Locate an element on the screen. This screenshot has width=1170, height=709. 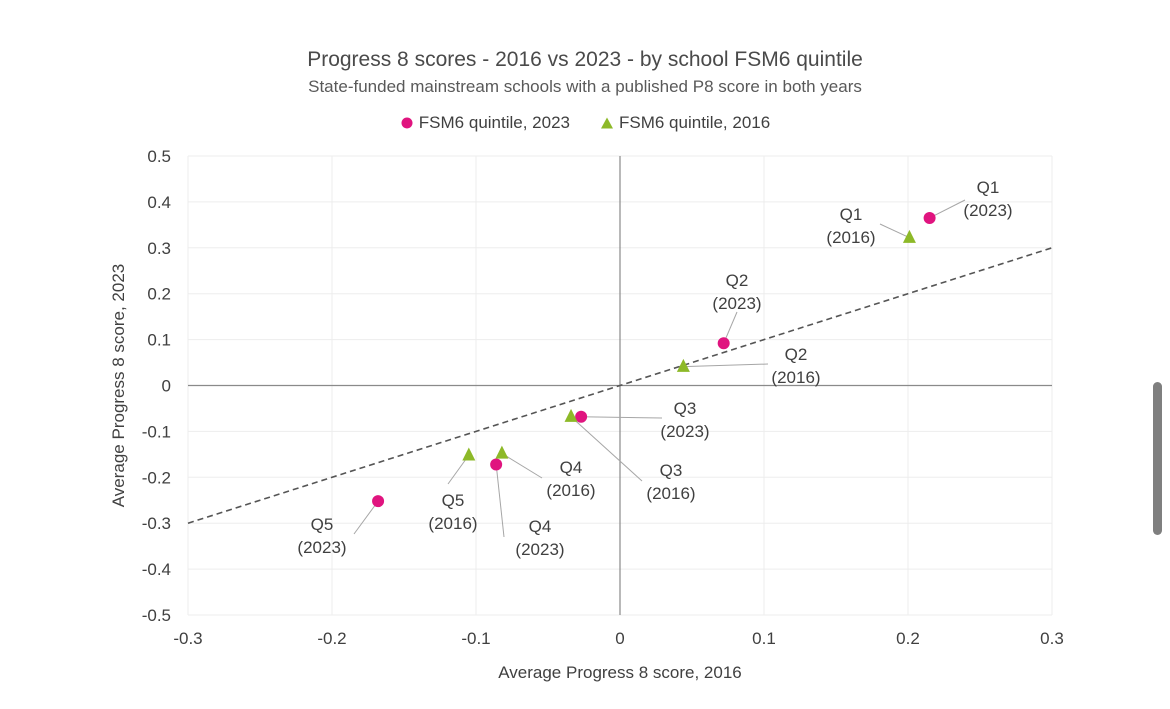
x-tick-label: 0.2 is located at coordinates (908, 638).